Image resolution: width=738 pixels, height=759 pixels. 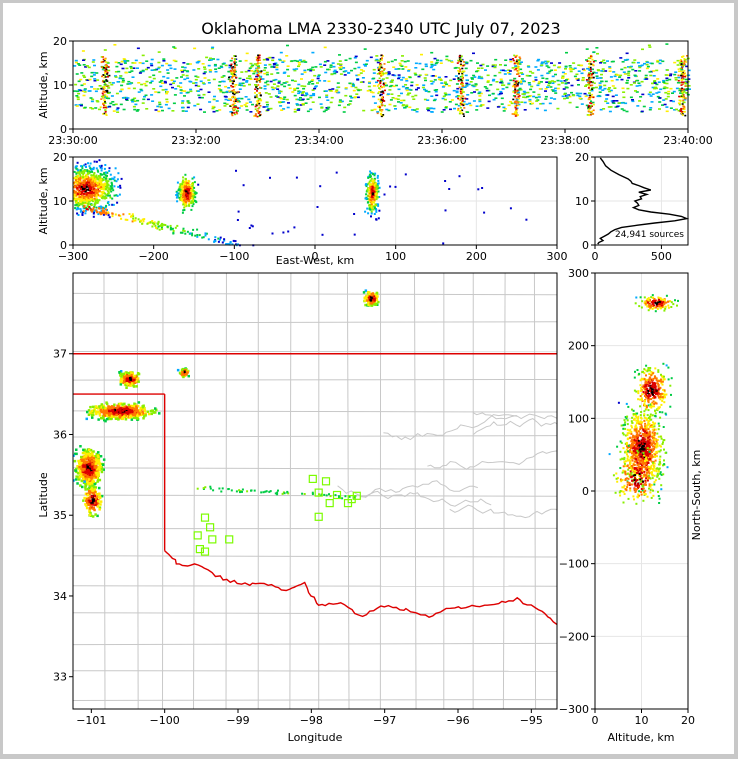 I want to click on altitude-tick-label: 0, so click(x=585, y=245).